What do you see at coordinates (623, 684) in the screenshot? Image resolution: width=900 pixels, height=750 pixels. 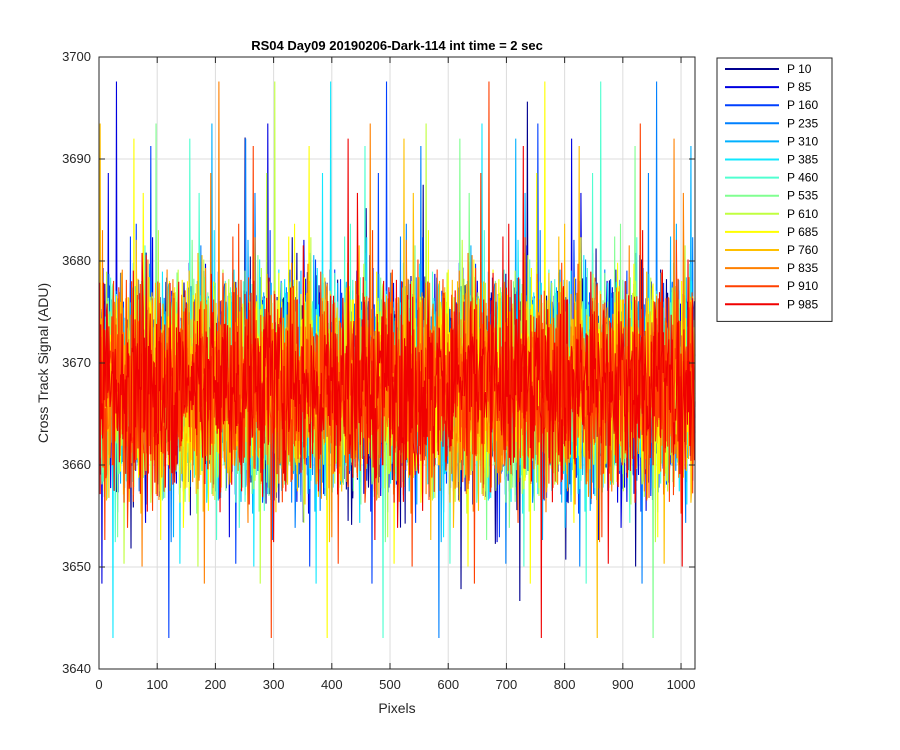 I see `x-tick-label: 900` at bounding box center [623, 684].